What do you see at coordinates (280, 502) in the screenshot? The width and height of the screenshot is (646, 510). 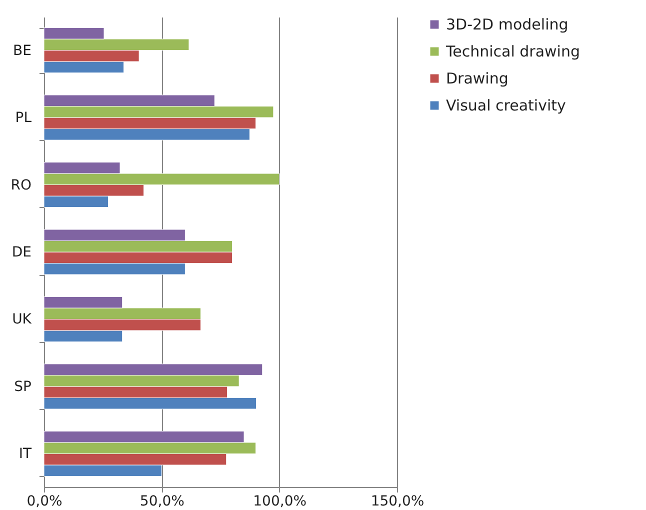 I see `x-tick-label: 100,0%` at bounding box center [280, 502].